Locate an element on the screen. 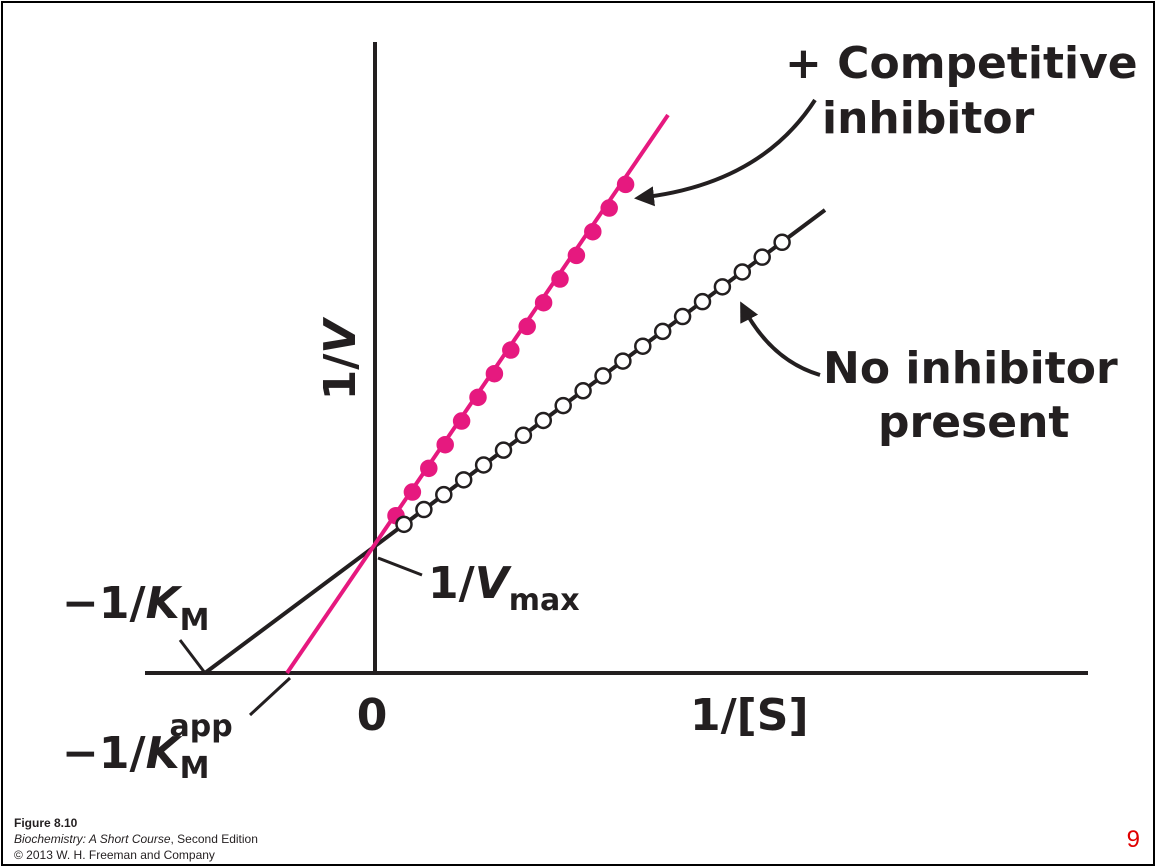 The image size is (1156, 867). km-app-label: −1/KMapp is located at coordinates (147, 747).